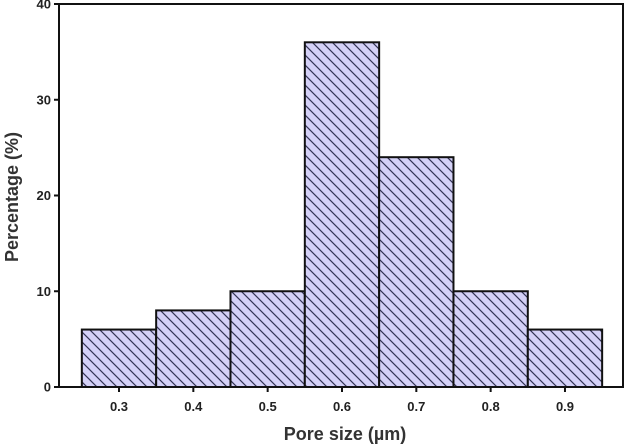 This screenshot has width=630, height=446. What do you see at coordinates (416, 272) in the screenshot?
I see `bar-0.7` at bounding box center [416, 272].